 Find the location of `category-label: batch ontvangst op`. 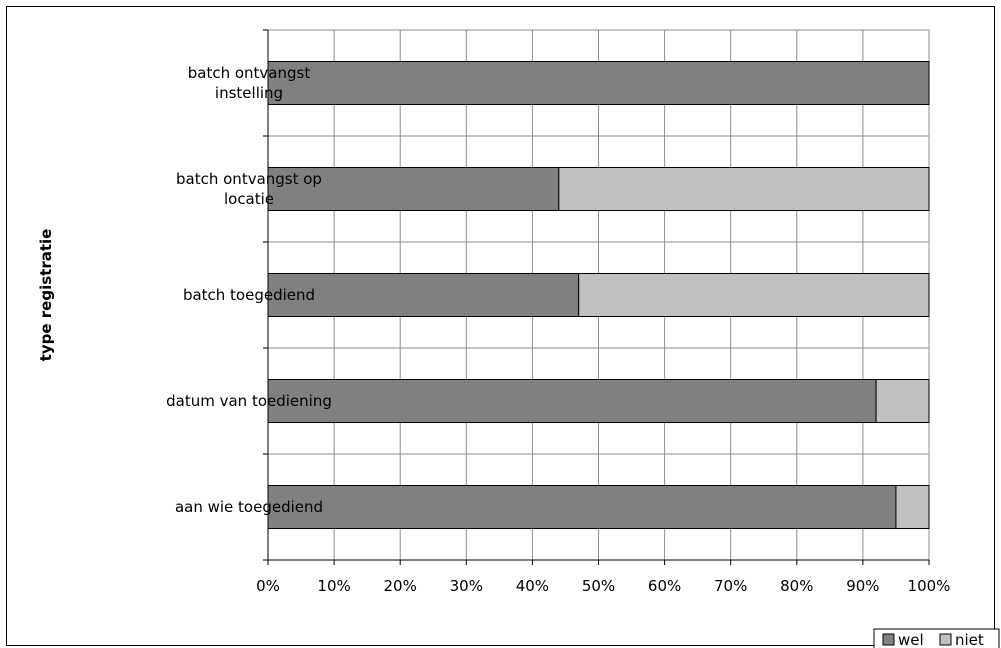

category-label: batch ontvangst op is located at coordinates (249, 179).